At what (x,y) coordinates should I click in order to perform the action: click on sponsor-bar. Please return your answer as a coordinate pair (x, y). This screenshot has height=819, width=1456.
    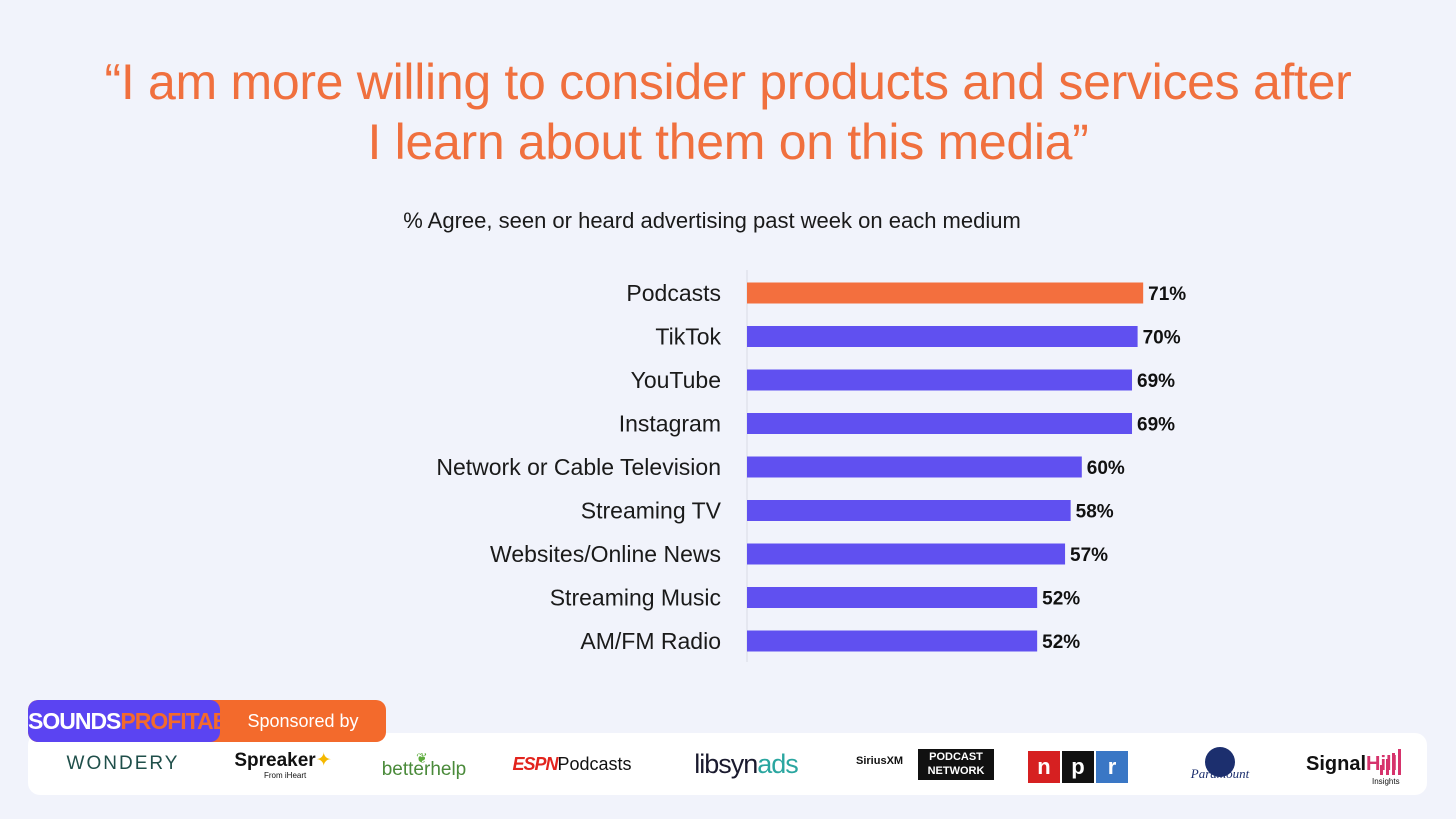
    Looking at the image, I should click on (727, 764).